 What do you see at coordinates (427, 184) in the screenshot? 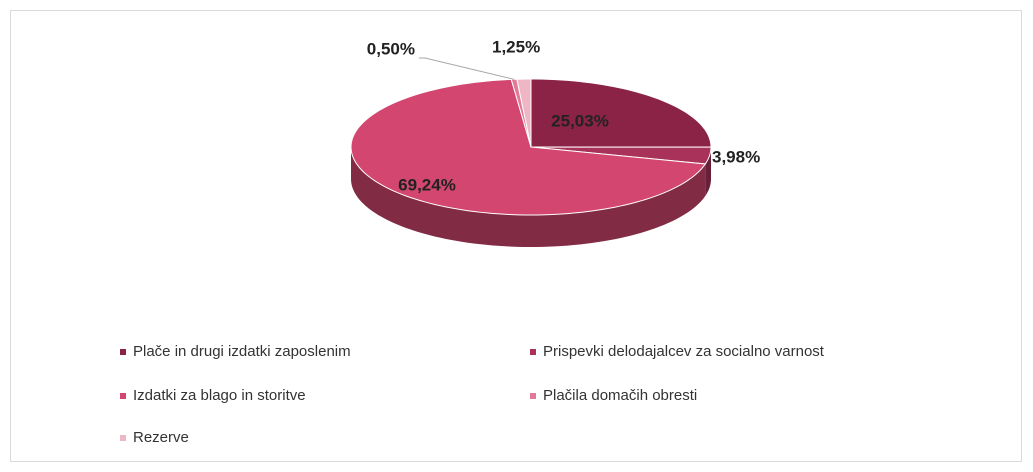
I see `value-label: 69,24%` at bounding box center [427, 184].